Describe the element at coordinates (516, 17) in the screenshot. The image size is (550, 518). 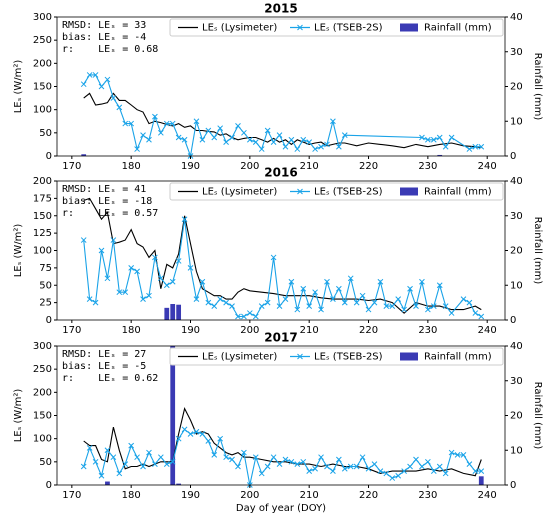
I see `y2-tick-label: 40` at that location.